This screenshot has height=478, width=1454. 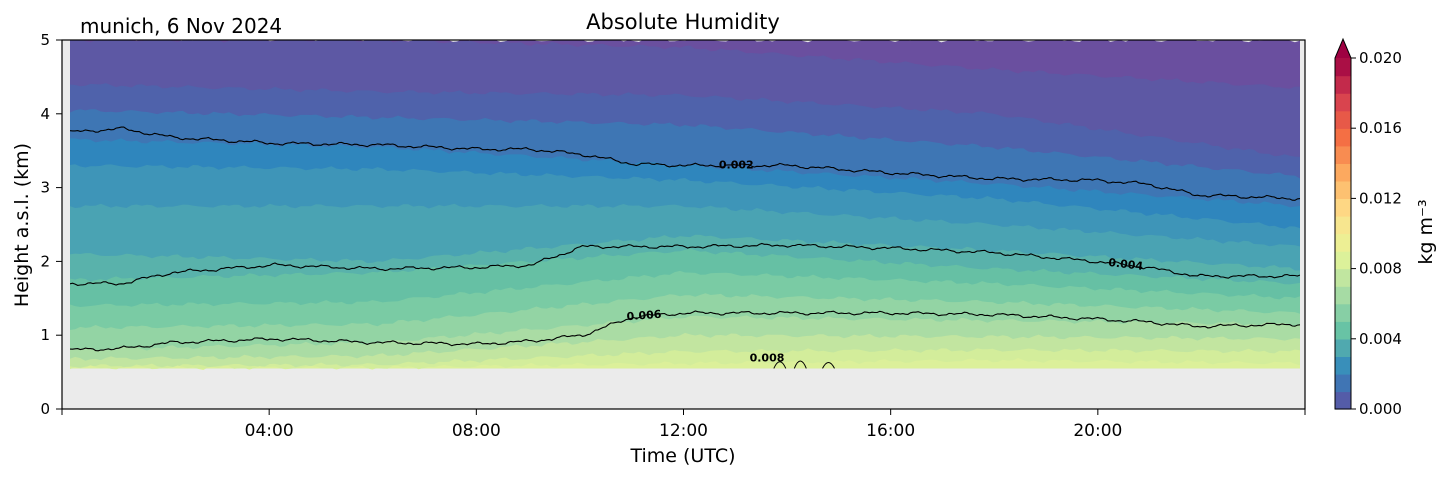 I want to click on colorbar-tick-label: 0.016, so click(x=1380, y=128).